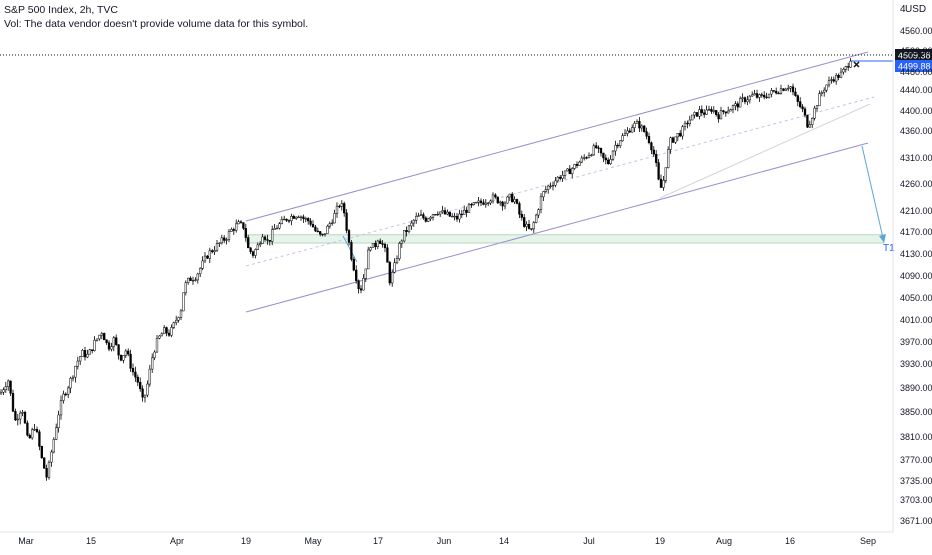 This screenshot has width=932, height=555. I want to click on projection-arrow-head, so click(882, 238).